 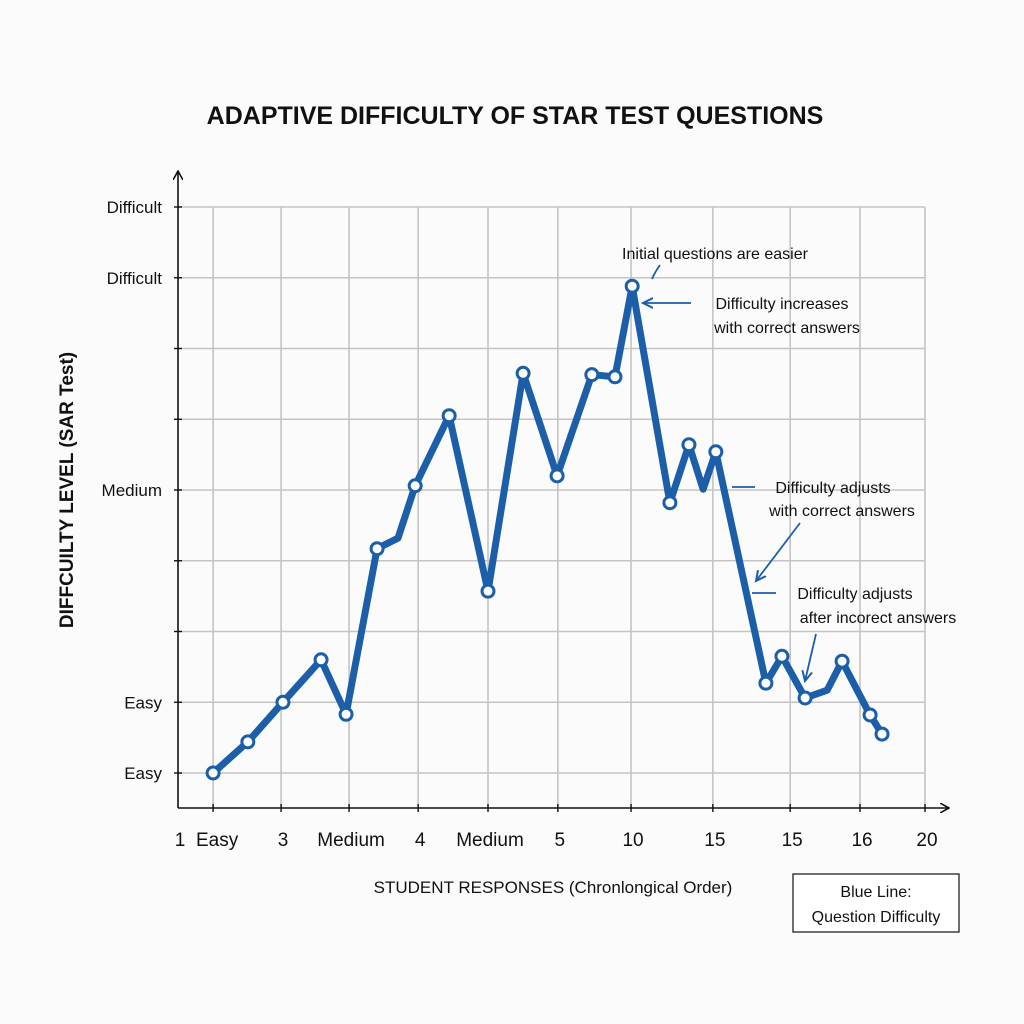 I want to click on x-tick-label: 20, so click(x=926, y=840).